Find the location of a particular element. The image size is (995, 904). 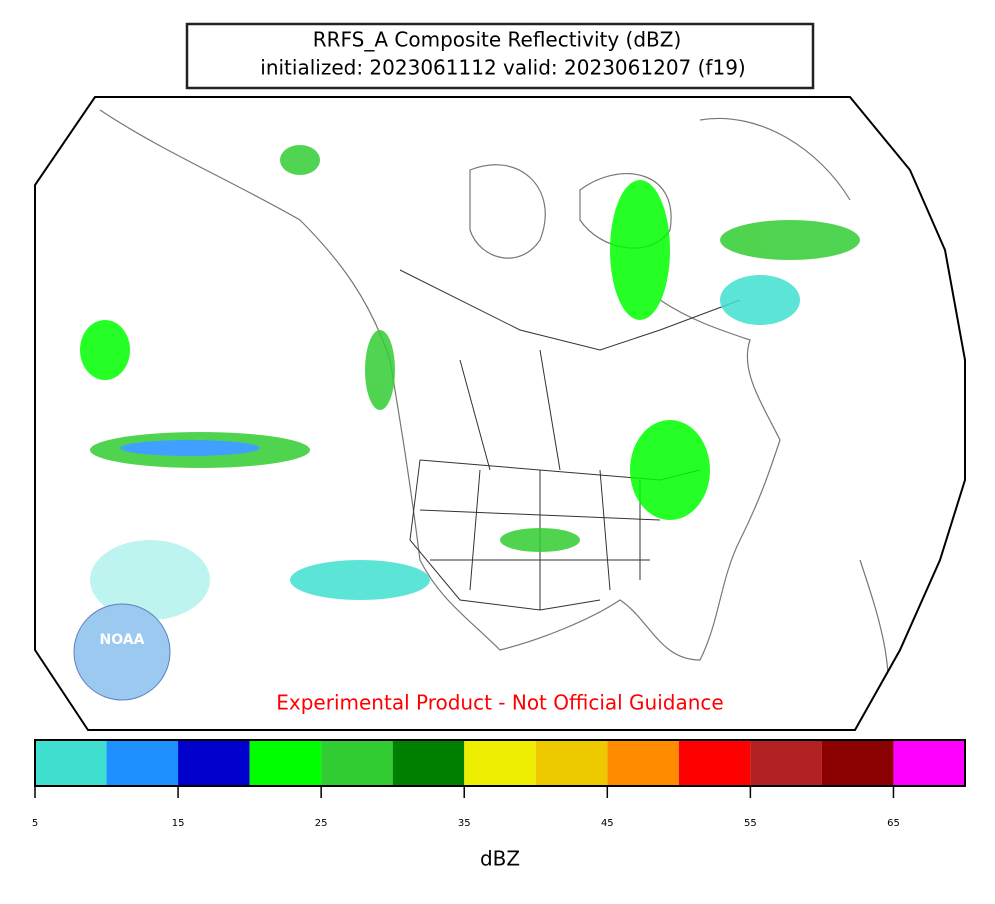

colorbar-label: dBZ is located at coordinates (500, 859).